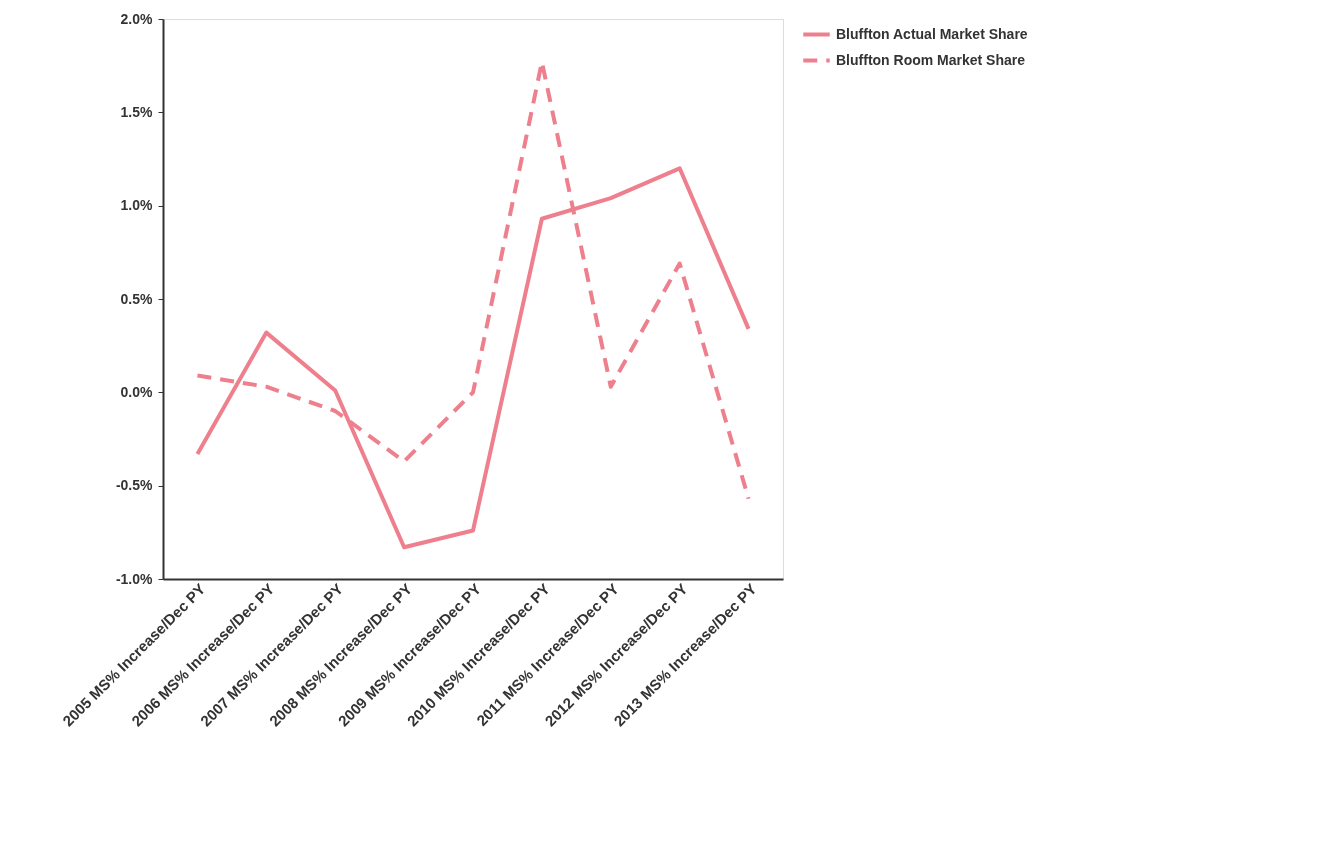 This screenshot has width=1331, height=846. I want to click on y-tick-label: 0.0%, so click(137, 391).